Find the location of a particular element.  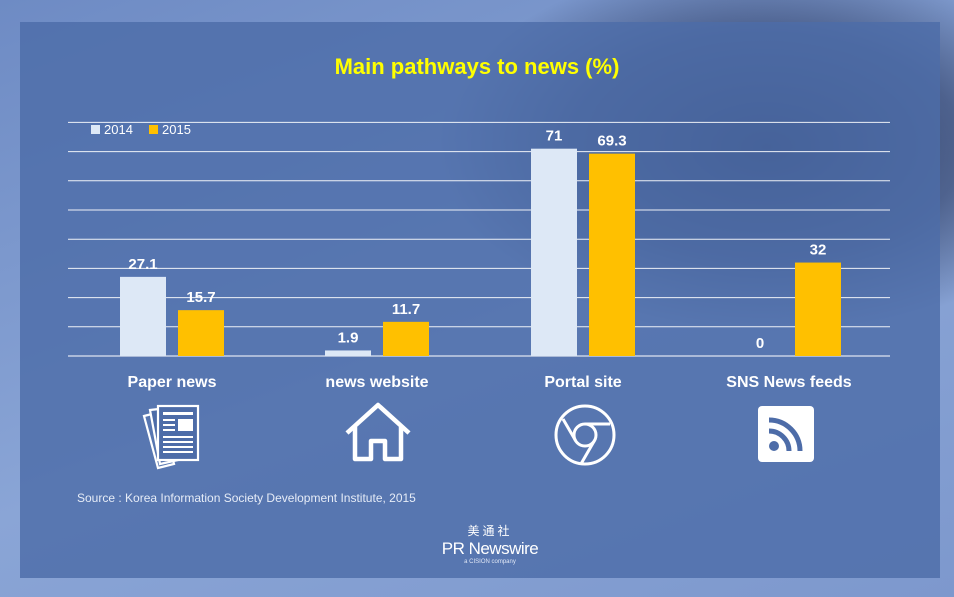

category-label-1: news website is located at coordinates (376, 382).